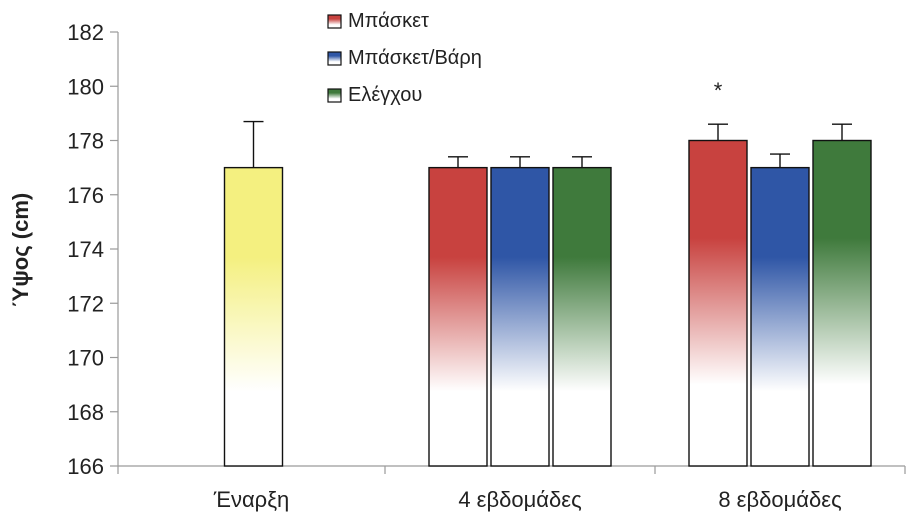 The height and width of the screenshot is (520, 921). I want to click on x-axis: Έναρξη 4 εβδομάδες 8 εβδομάδες, so click(511, 488).